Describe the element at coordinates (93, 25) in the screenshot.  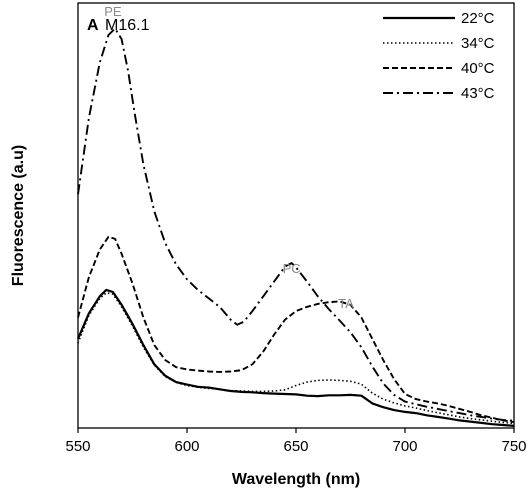
I see `panel-letter: A` at that location.